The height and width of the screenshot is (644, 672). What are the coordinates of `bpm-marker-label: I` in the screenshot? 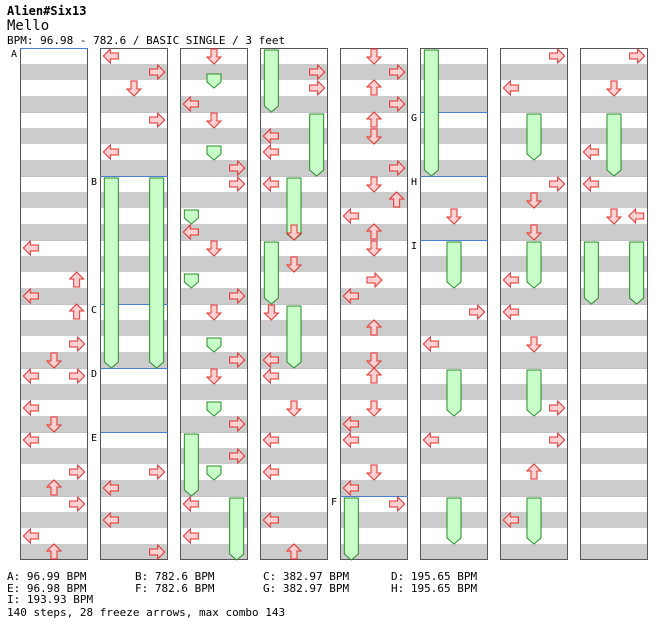 It's located at (414, 246).